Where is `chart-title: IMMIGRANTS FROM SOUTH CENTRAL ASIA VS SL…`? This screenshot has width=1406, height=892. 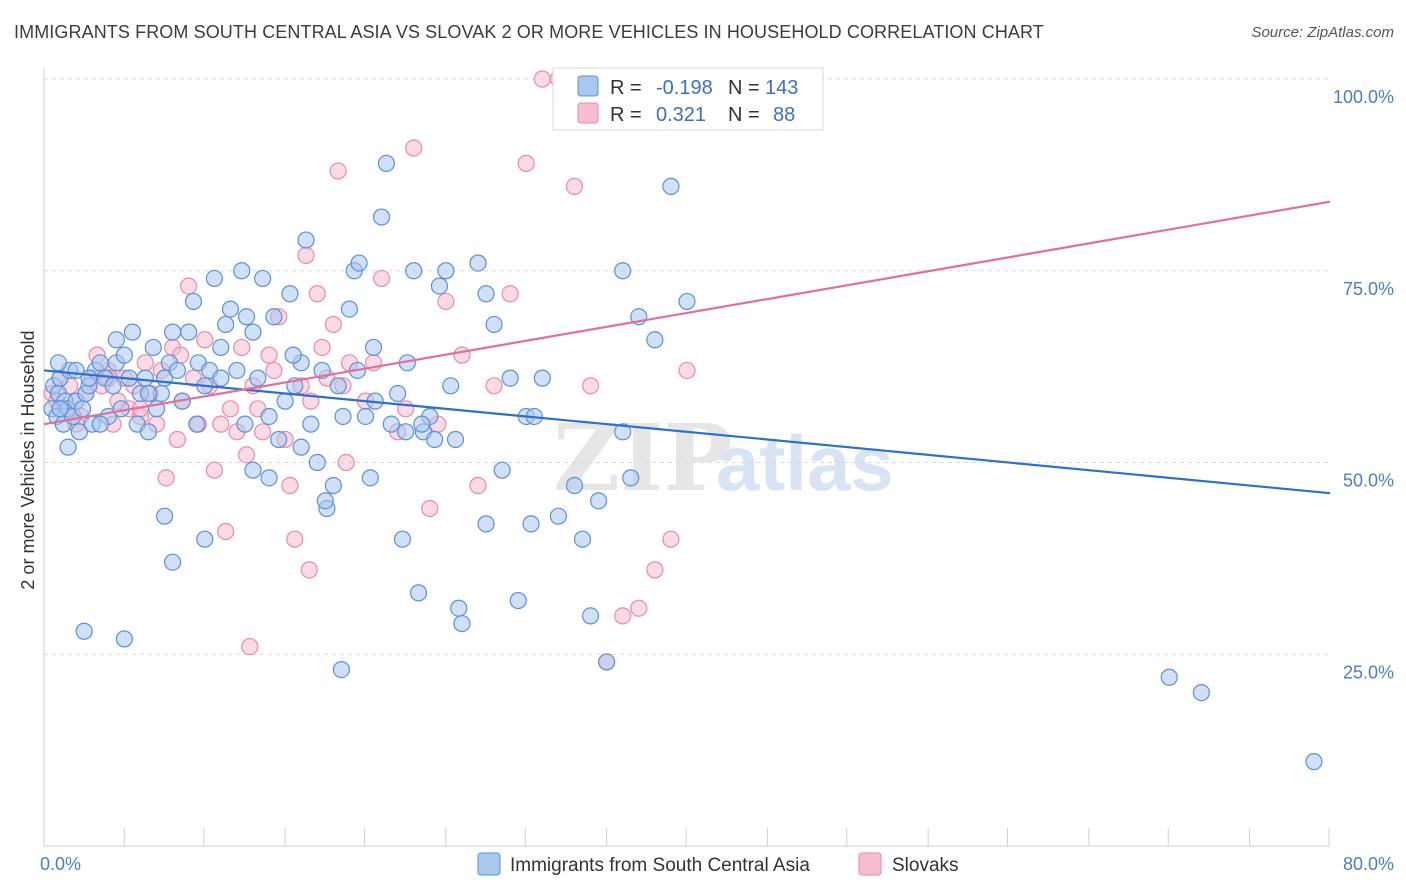
chart-title: IMMIGRANTS FROM SOUTH CENTRAL ASIA VS SL… is located at coordinates (529, 32).